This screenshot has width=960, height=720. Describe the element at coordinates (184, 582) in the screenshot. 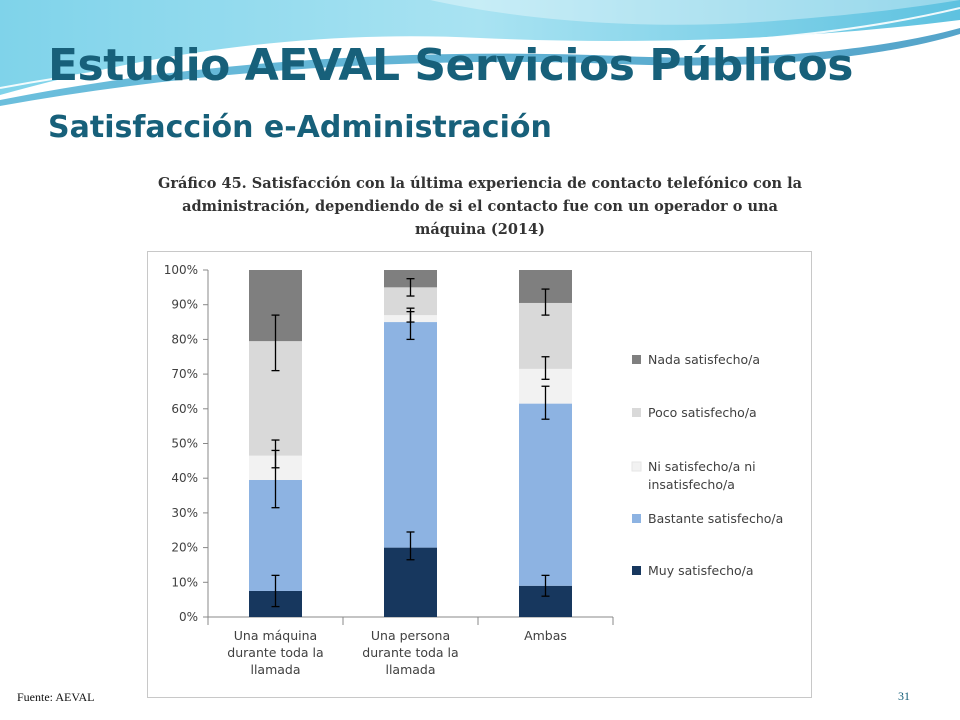

I see `y-tick-label: 10%` at that location.